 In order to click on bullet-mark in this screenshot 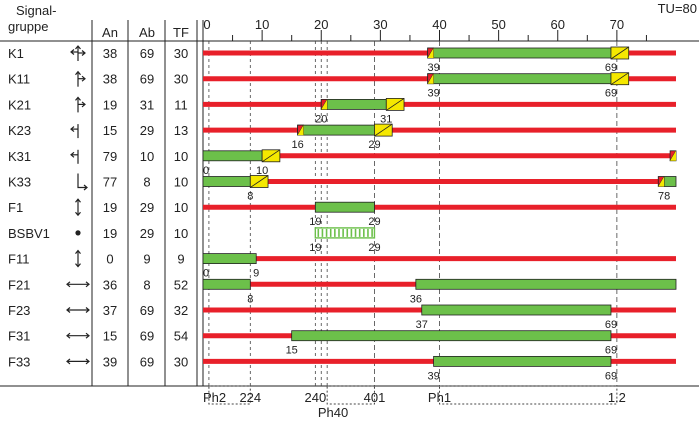, I will do `click(78, 233)`.